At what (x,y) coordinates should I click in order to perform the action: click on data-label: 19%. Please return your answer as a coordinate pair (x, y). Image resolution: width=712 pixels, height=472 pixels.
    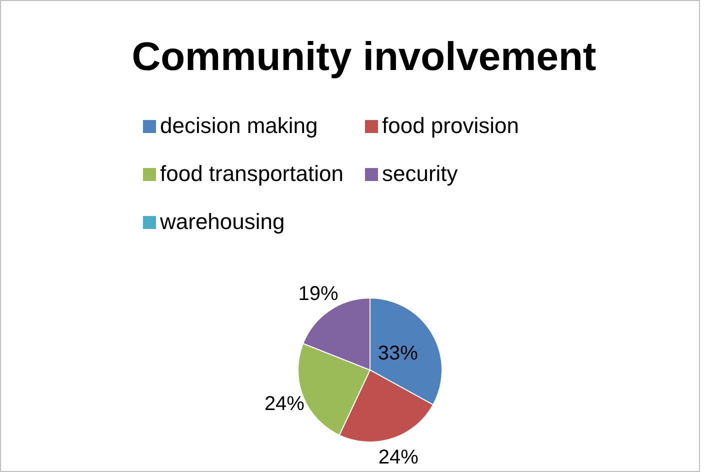
    Looking at the image, I should click on (318, 293).